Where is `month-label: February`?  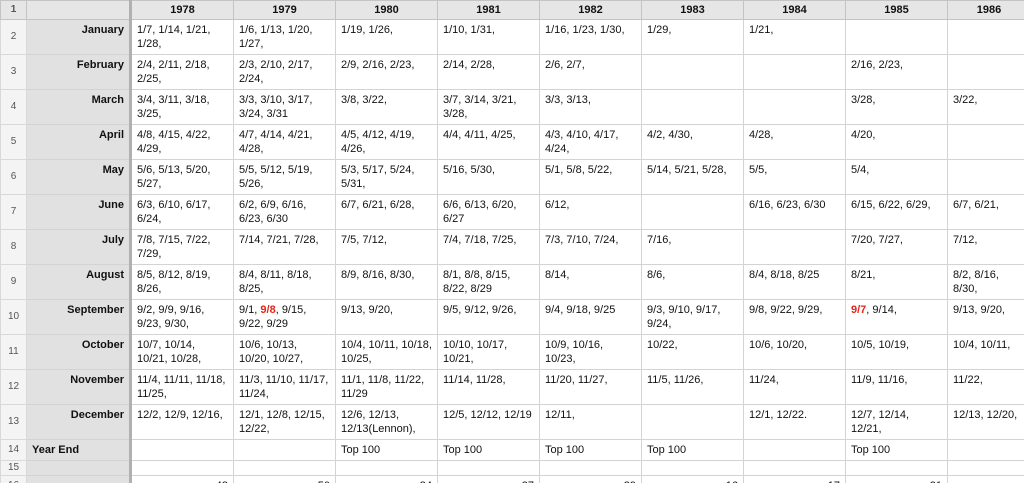
month-label: February is located at coordinates (79, 72).